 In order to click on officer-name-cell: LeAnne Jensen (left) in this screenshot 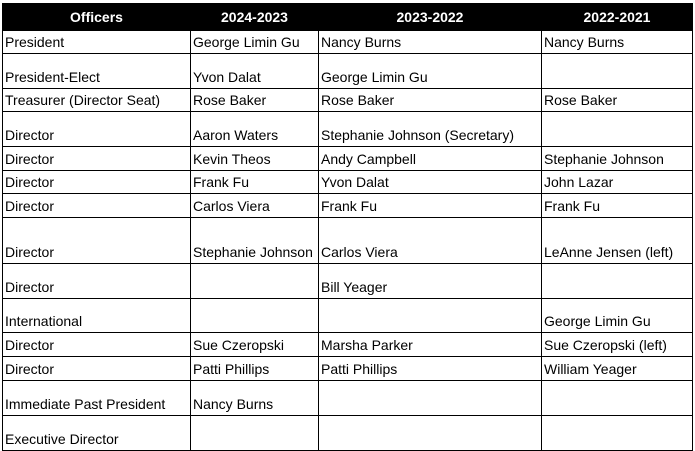, I will do `click(617, 240)`.